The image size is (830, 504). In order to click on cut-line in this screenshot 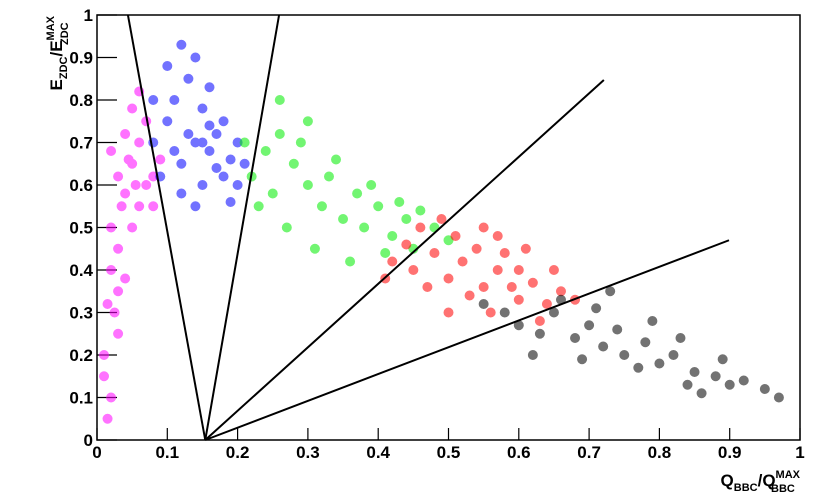, I will do `click(242, 227)`.